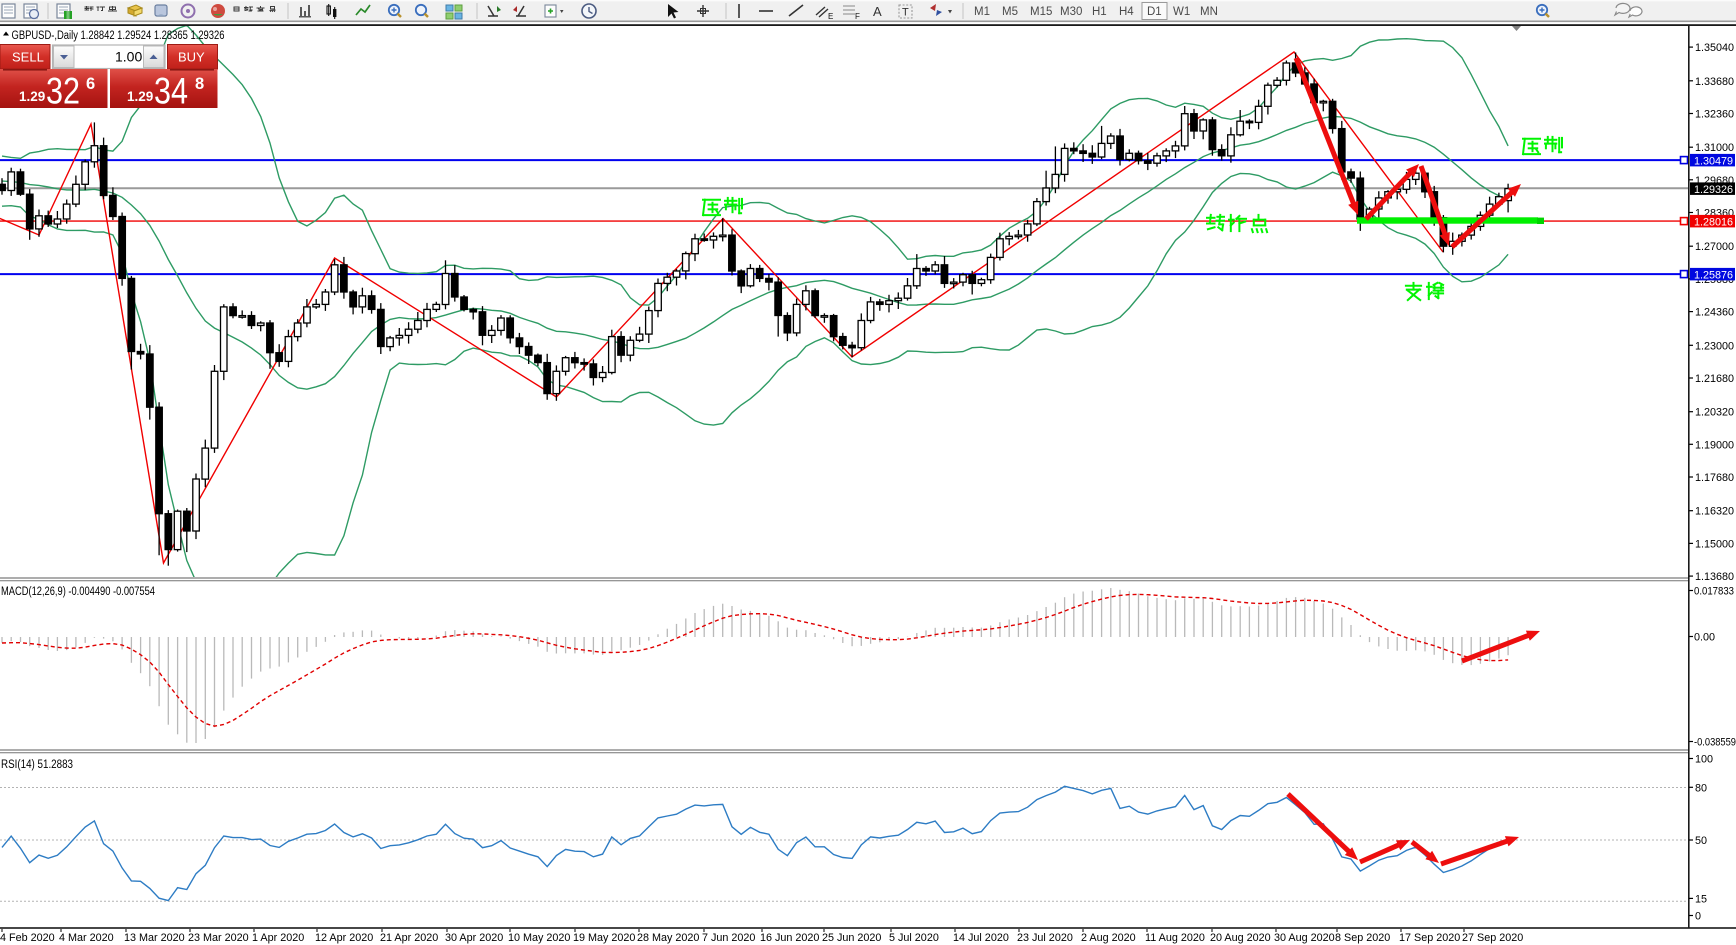 This screenshot has height=945, width=1736. Describe the element at coordinates (1304, 938) in the screenshot. I see `svg-text: 30 Aug 2020` at that location.